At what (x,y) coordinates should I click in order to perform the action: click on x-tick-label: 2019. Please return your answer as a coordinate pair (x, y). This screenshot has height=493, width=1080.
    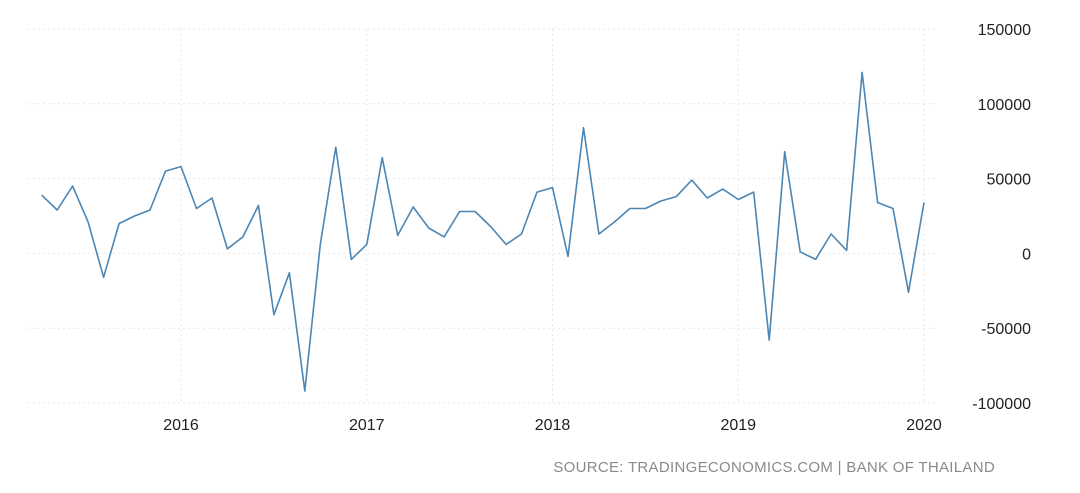
    Looking at the image, I should click on (738, 425).